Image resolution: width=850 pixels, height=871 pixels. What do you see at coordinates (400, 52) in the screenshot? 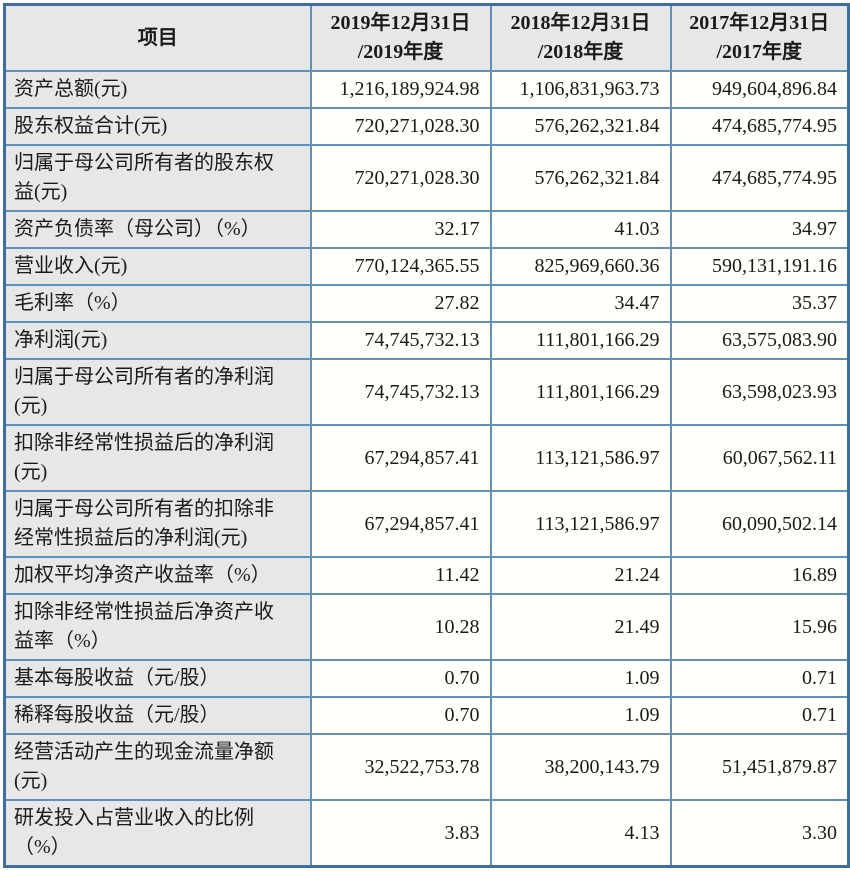
I see `header-period-2019-year: /2019年度` at bounding box center [400, 52].